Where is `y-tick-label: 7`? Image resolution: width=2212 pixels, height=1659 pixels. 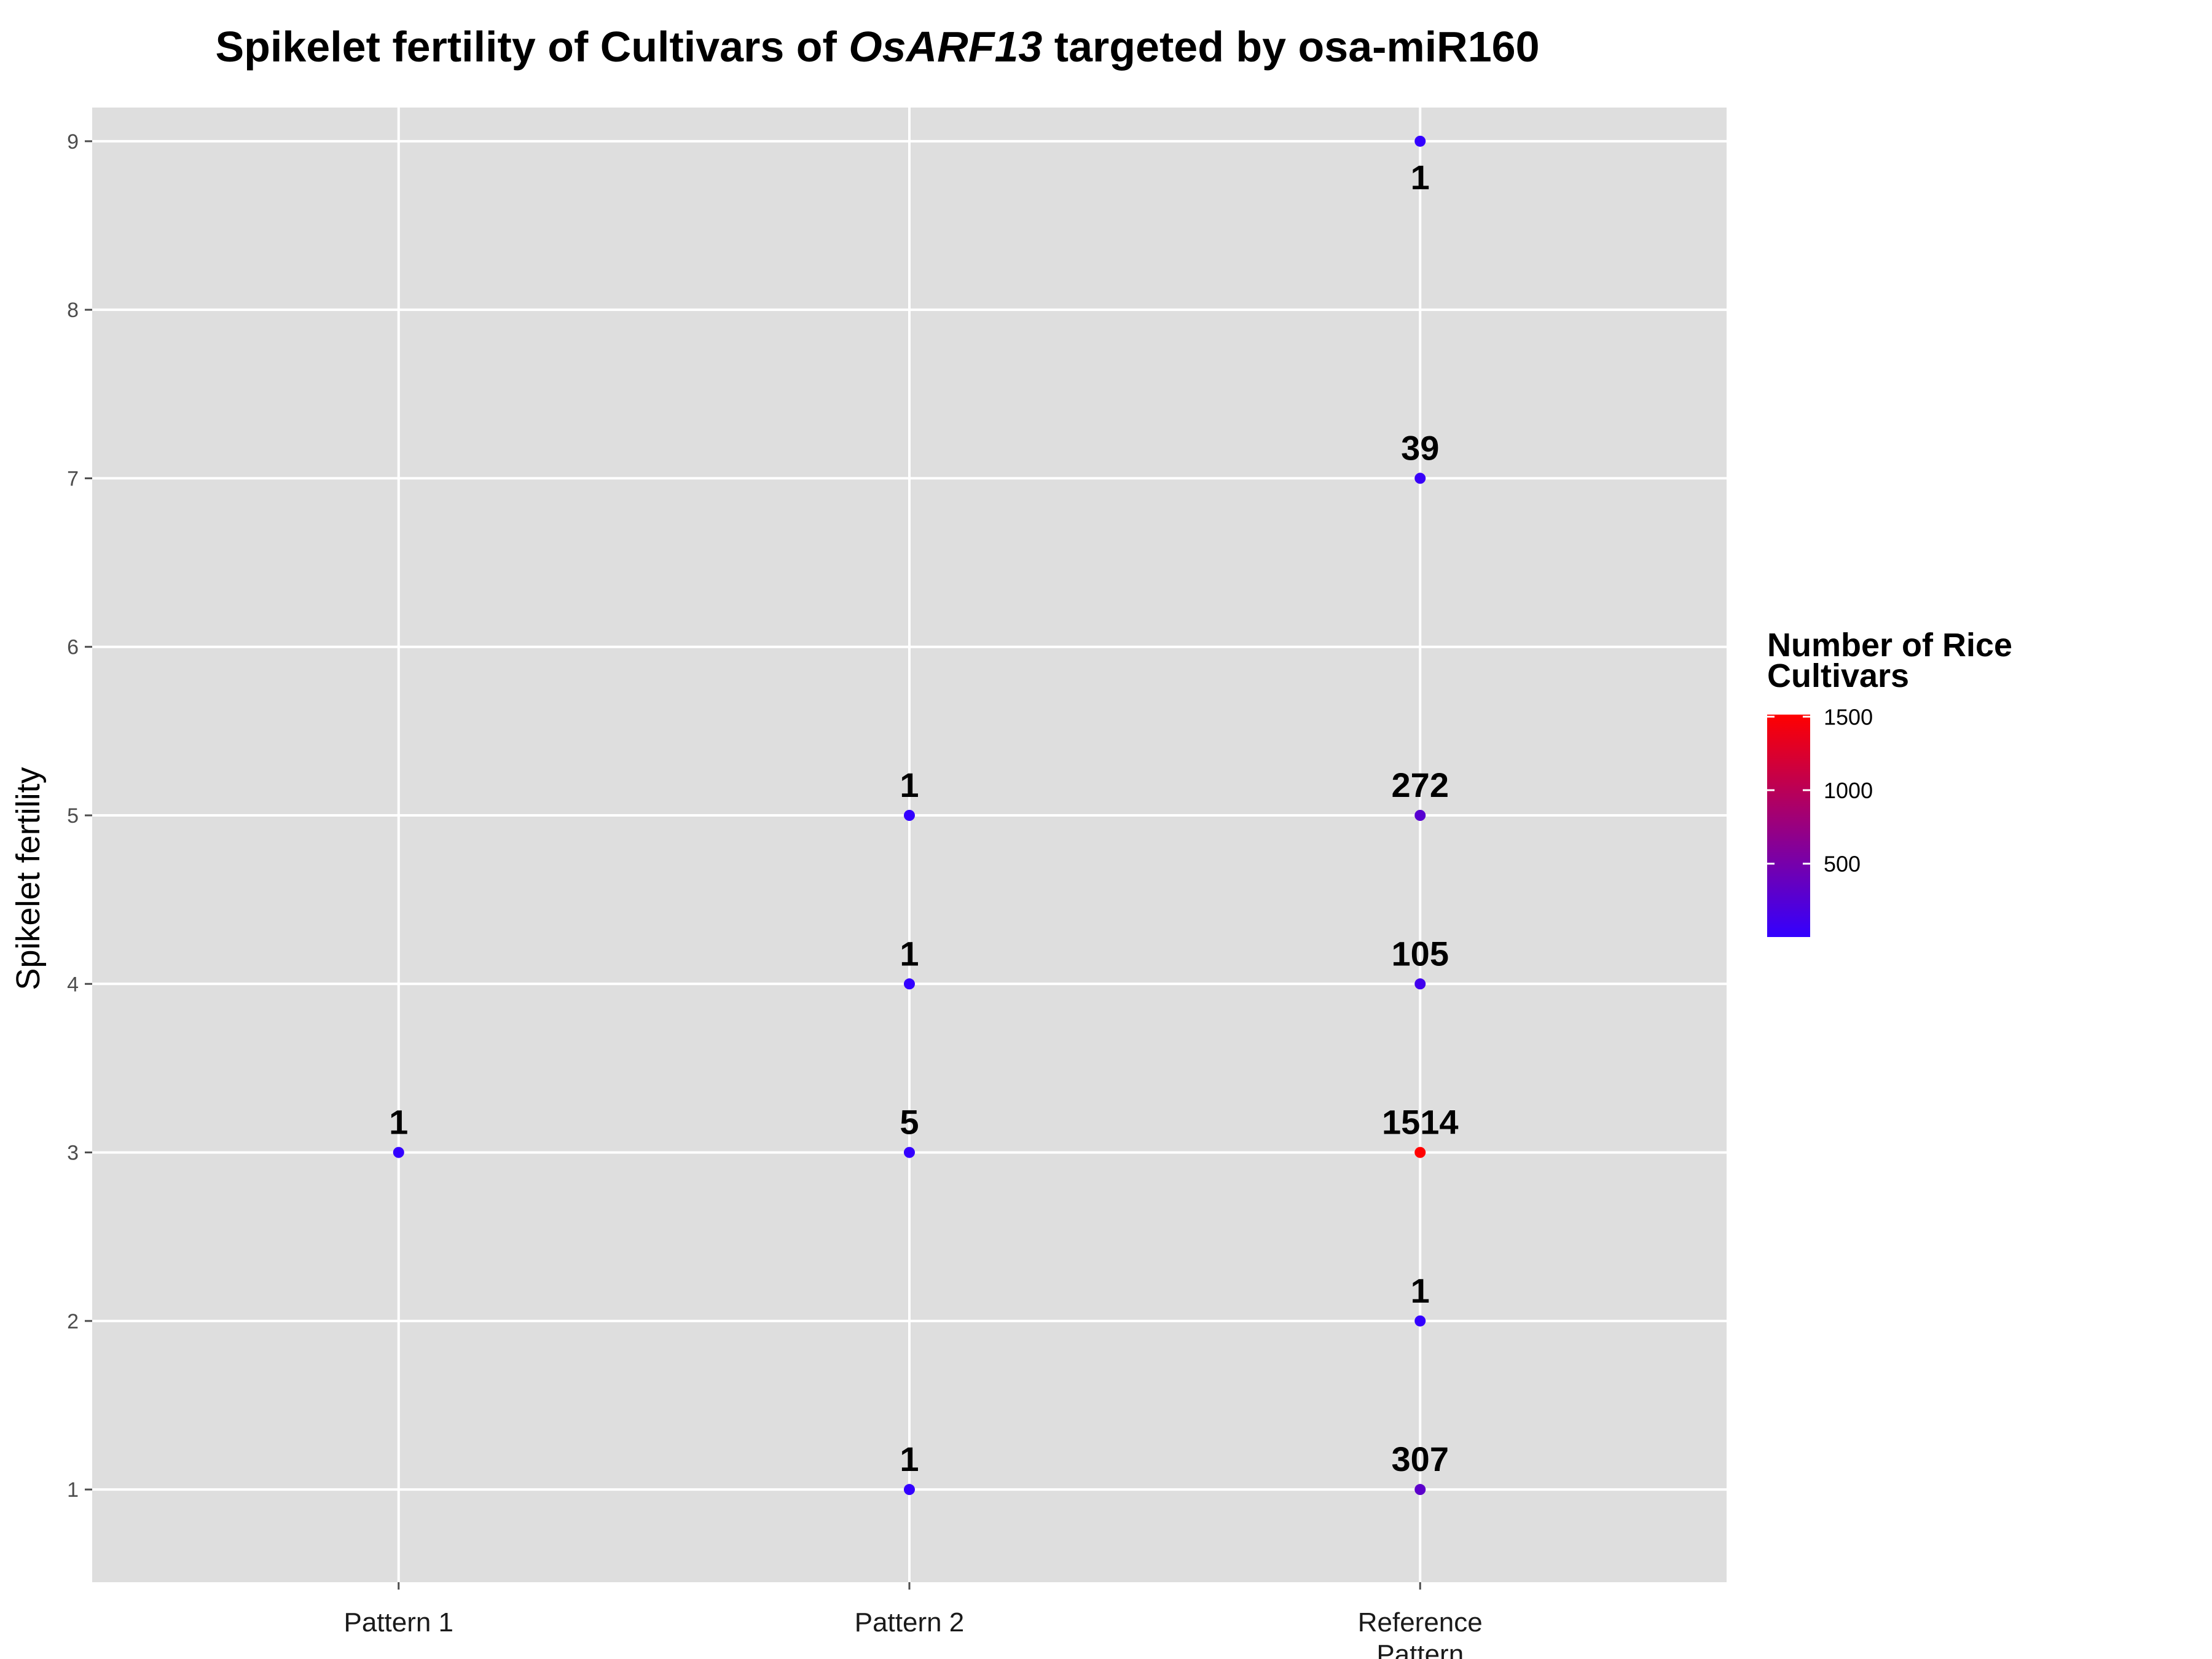 y-tick-label: 7 is located at coordinates (73, 478).